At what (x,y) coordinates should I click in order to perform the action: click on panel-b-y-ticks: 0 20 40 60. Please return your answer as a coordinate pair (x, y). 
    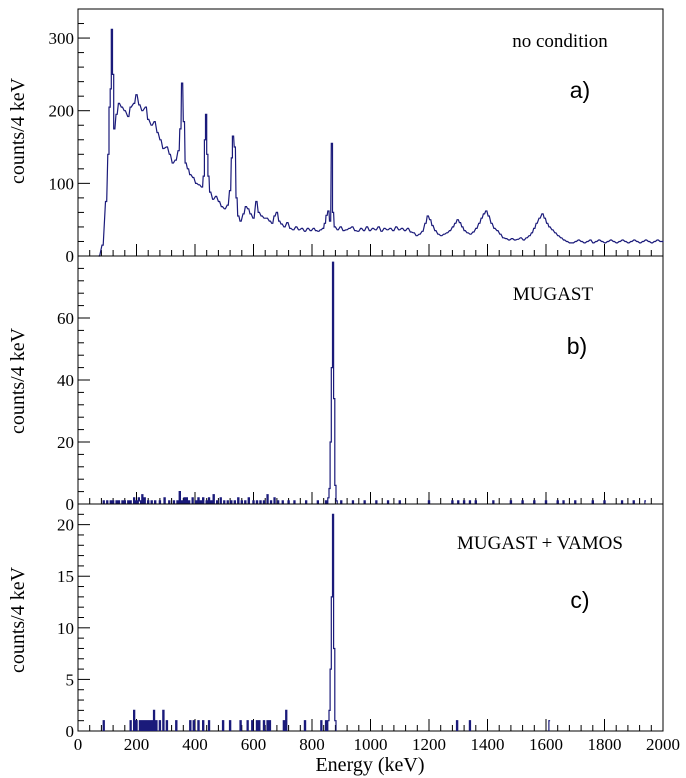
    Looking at the image, I should click on (73, 384).